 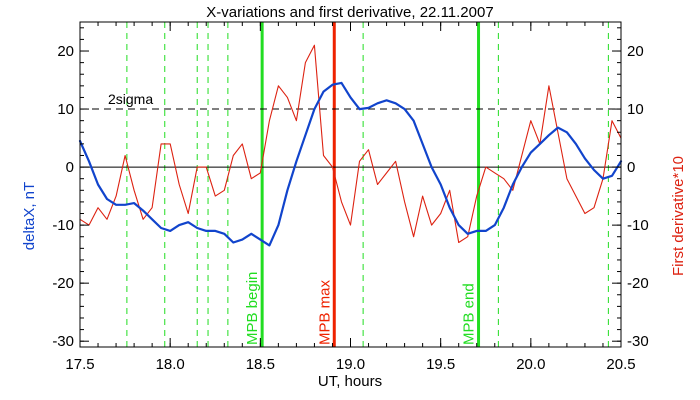 I want to click on y-tick-label-left: 10, so click(x=65, y=109).